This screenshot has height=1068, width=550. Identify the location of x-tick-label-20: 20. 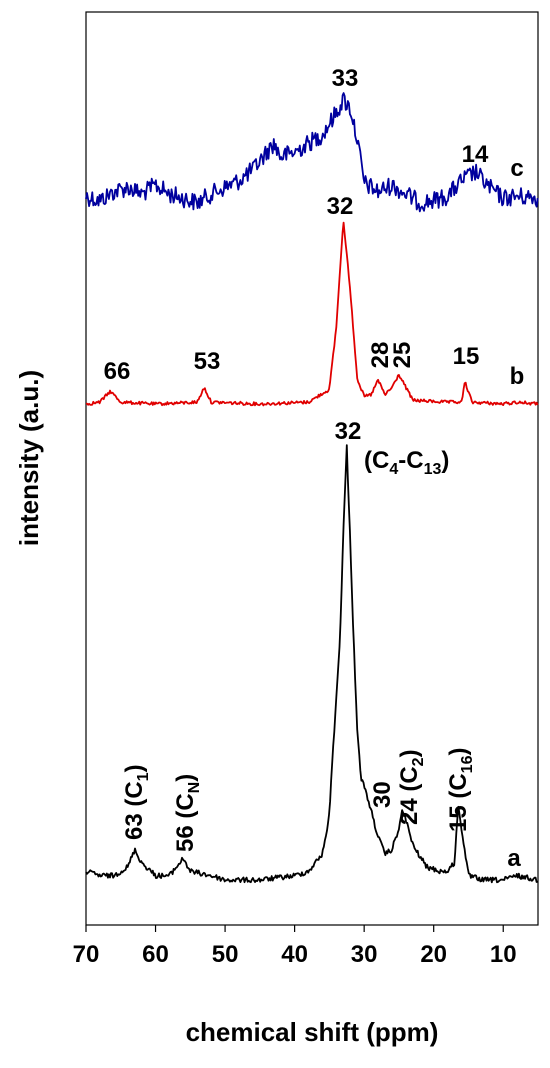
(433, 954).